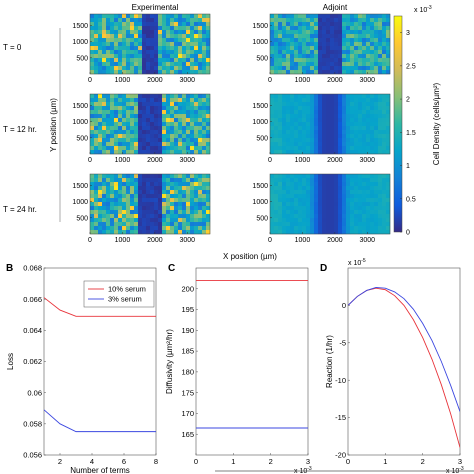 Image resolution: width=474 pixels, height=474 pixels. I want to click on x-tick-label: 1, so click(385, 461).